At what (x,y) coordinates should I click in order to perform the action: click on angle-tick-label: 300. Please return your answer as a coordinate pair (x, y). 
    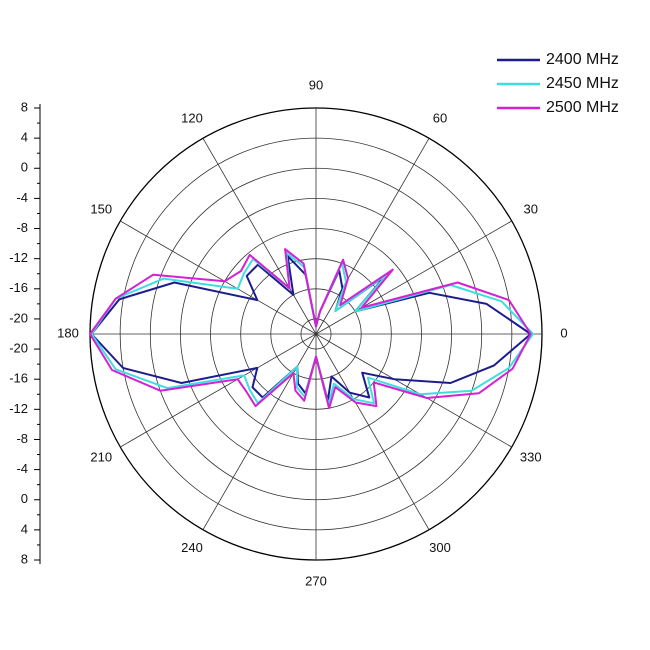
    Looking at the image, I should click on (440, 547).